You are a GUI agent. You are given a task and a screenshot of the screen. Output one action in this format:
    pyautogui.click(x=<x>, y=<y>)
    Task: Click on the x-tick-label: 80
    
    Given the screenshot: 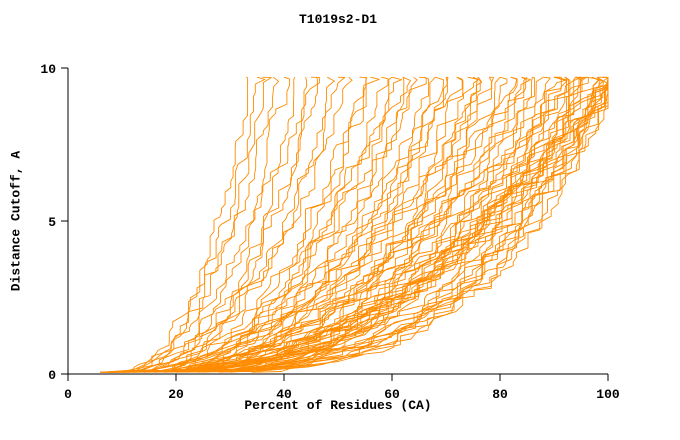 What is the action you would take?
    pyautogui.click(x=500, y=394)
    